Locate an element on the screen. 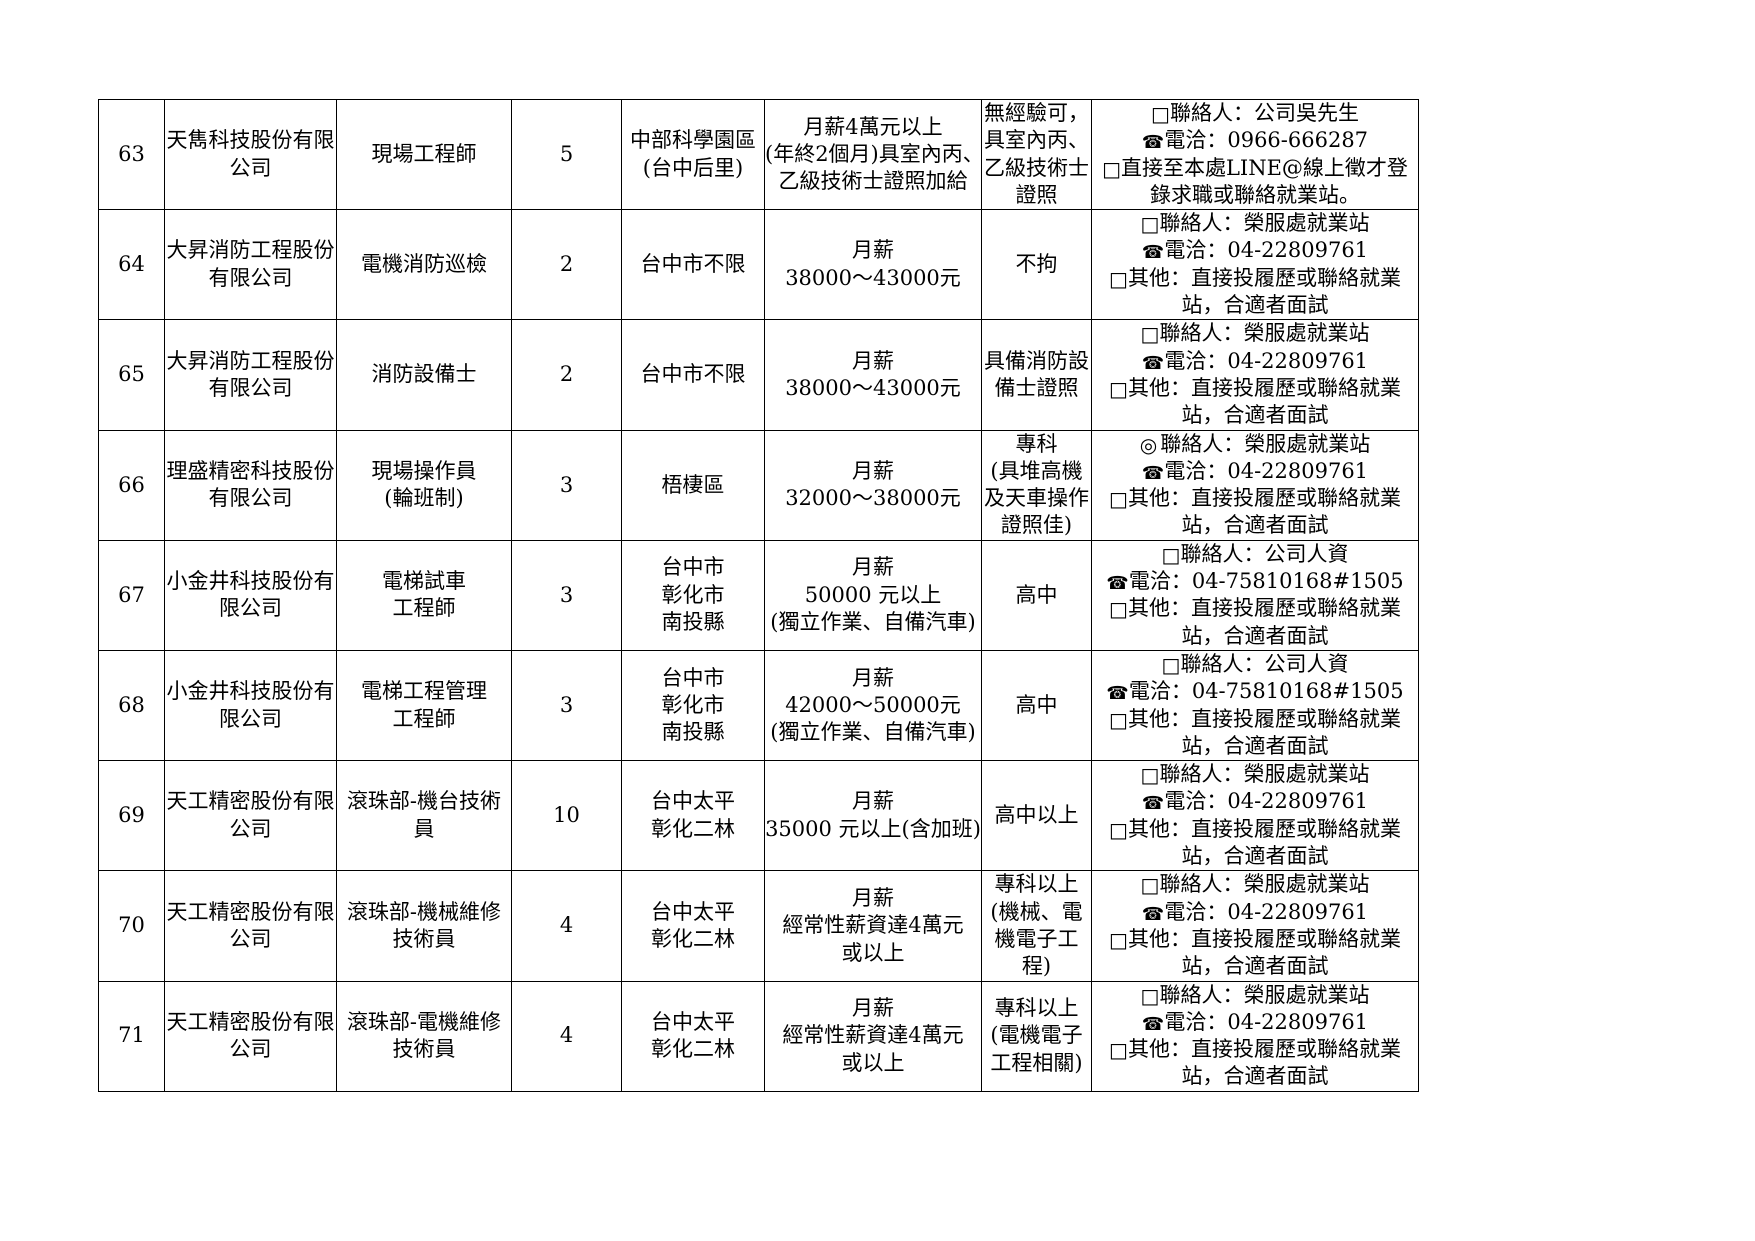 The width and height of the screenshot is (1755, 1241). contact-phone-line: ☎電洽：0966-666287 is located at coordinates (1255, 140).